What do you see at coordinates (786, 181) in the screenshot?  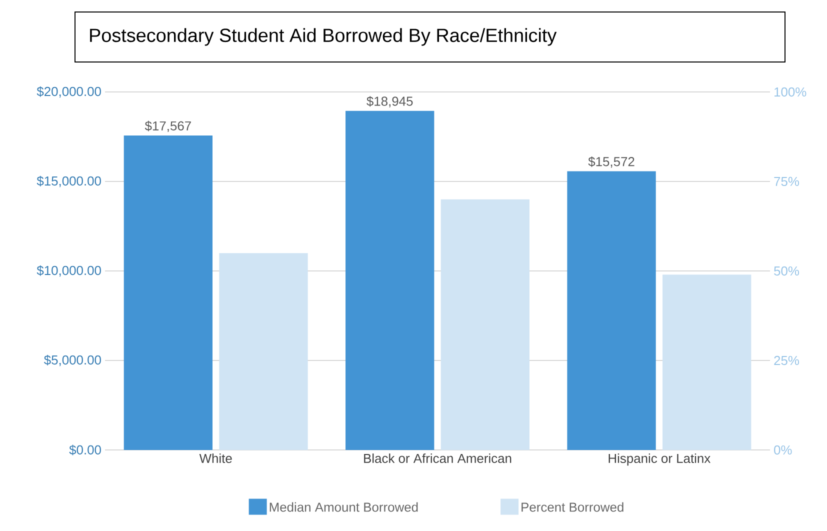 I see `y2-tick-label: 75%` at bounding box center [786, 181].